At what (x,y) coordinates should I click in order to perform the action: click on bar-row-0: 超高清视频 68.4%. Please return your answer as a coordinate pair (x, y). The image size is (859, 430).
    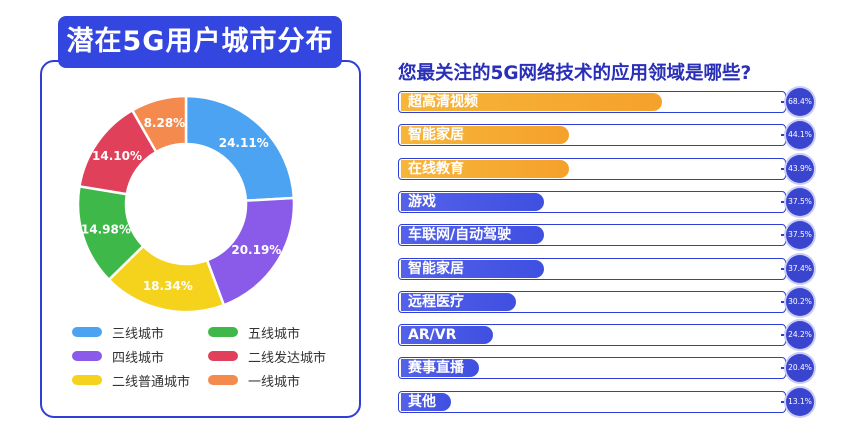
    Looking at the image, I should click on (608, 102).